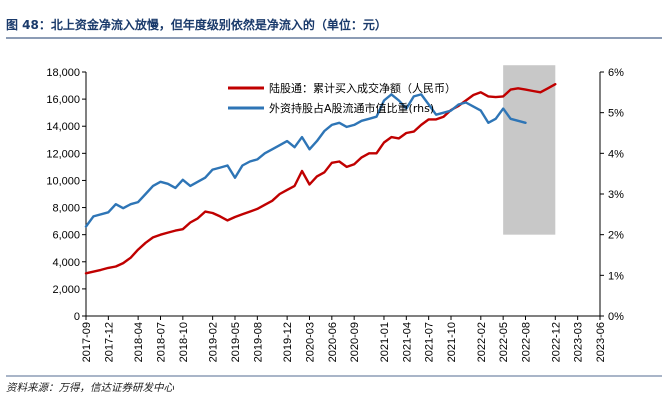  Describe the element at coordinates (529, 150) in the screenshot. I see `highlight-region` at that location.